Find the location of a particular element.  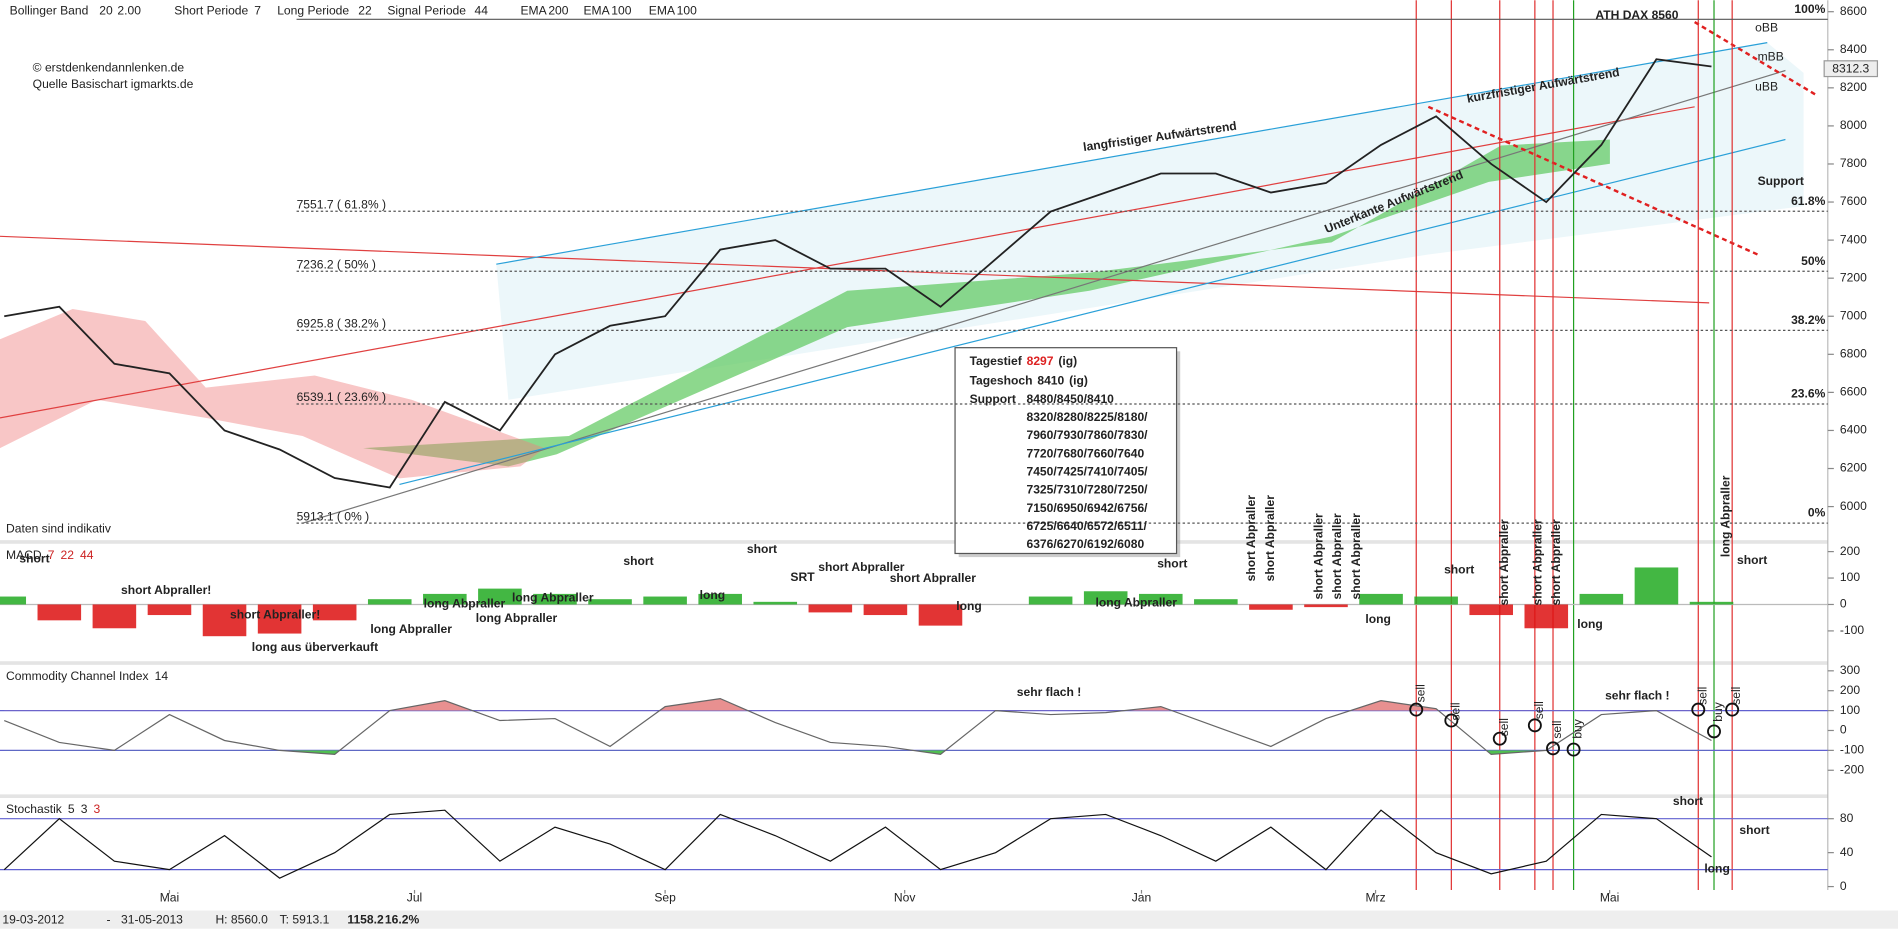

info-value: 8410 is located at coordinates (1050, 381).